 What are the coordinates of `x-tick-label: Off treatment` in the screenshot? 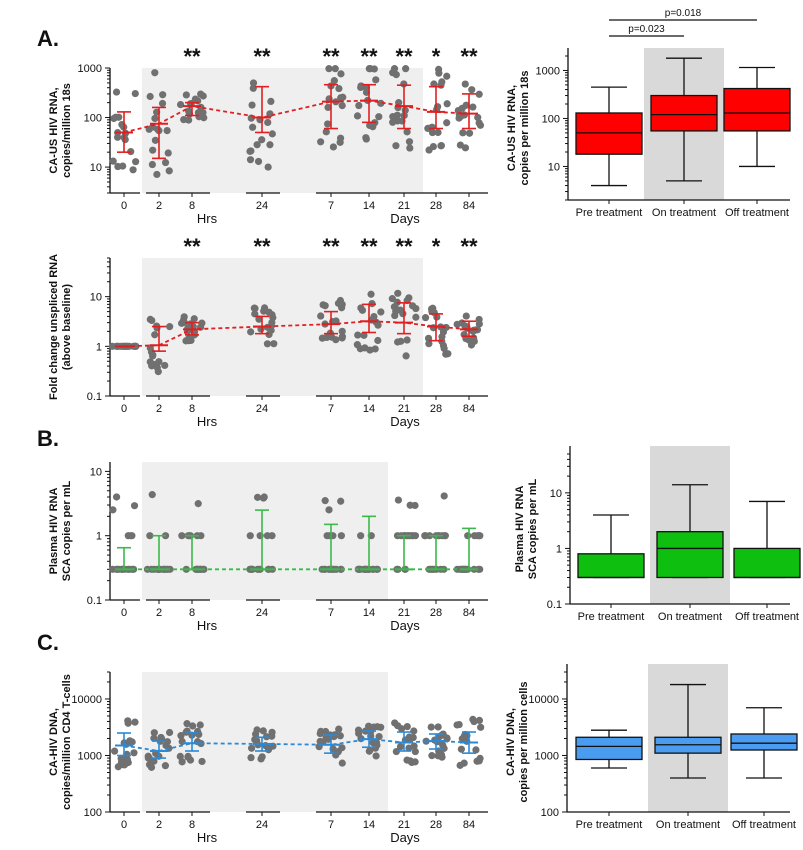 It's located at (767, 617).